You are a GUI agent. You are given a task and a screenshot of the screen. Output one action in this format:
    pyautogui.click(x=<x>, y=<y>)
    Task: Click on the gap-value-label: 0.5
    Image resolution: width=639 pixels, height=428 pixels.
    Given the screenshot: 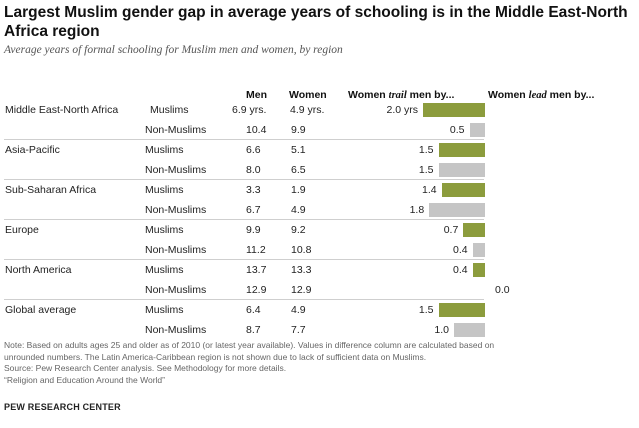 What is the action you would take?
    pyautogui.click(x=457, y=130)
    